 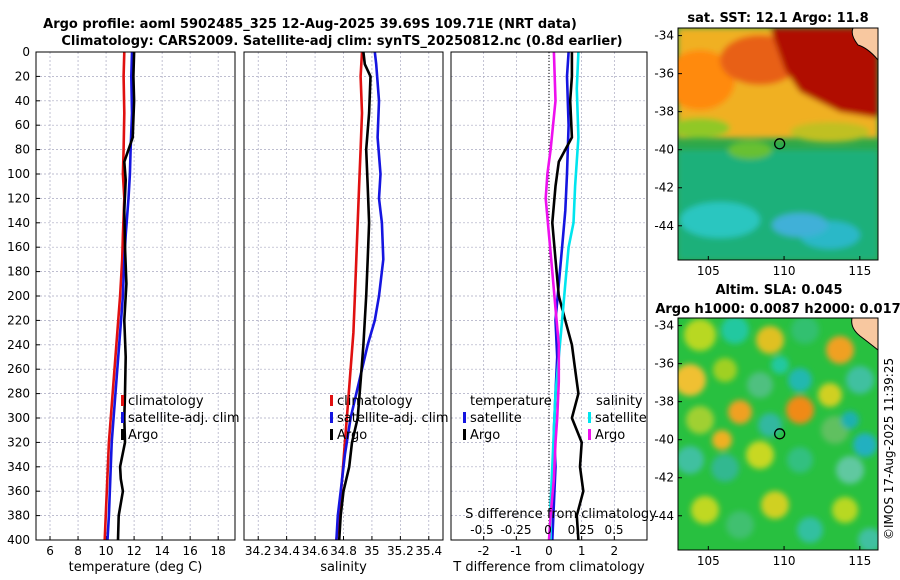 What do you see at coordinates (664, 112) in the screenshot?
I see `map-y-tick-label: -38` at bounding box center [664, 112].